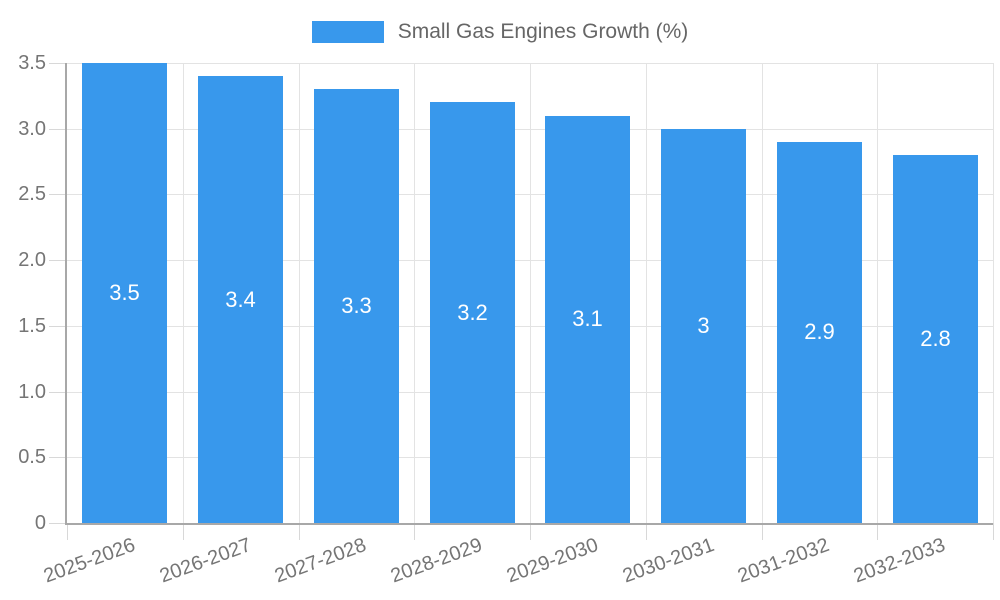 The height and width of the screenshot is (600, 1000). I want to click on y-tick-label: 1.0, so click(32, 392).